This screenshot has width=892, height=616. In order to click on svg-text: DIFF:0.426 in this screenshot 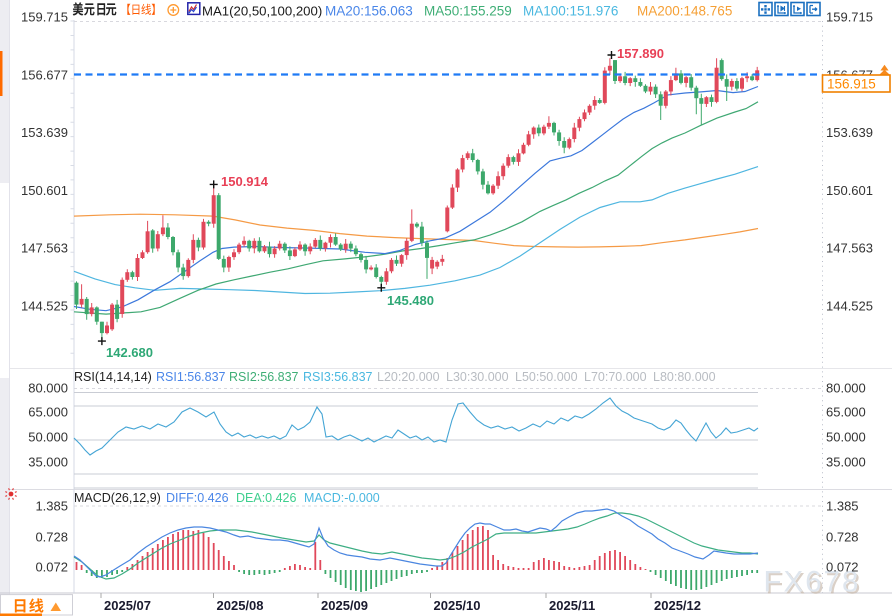, I will do `click(197, 498)`.